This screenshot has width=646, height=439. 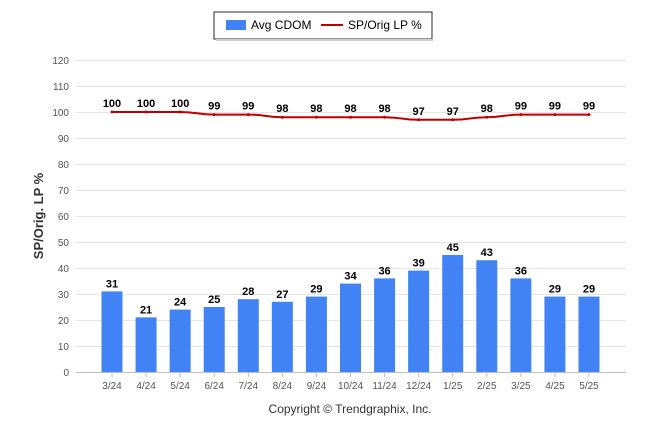 I want to click on x-tick-label: 3/25, so click(x=521, y=386).